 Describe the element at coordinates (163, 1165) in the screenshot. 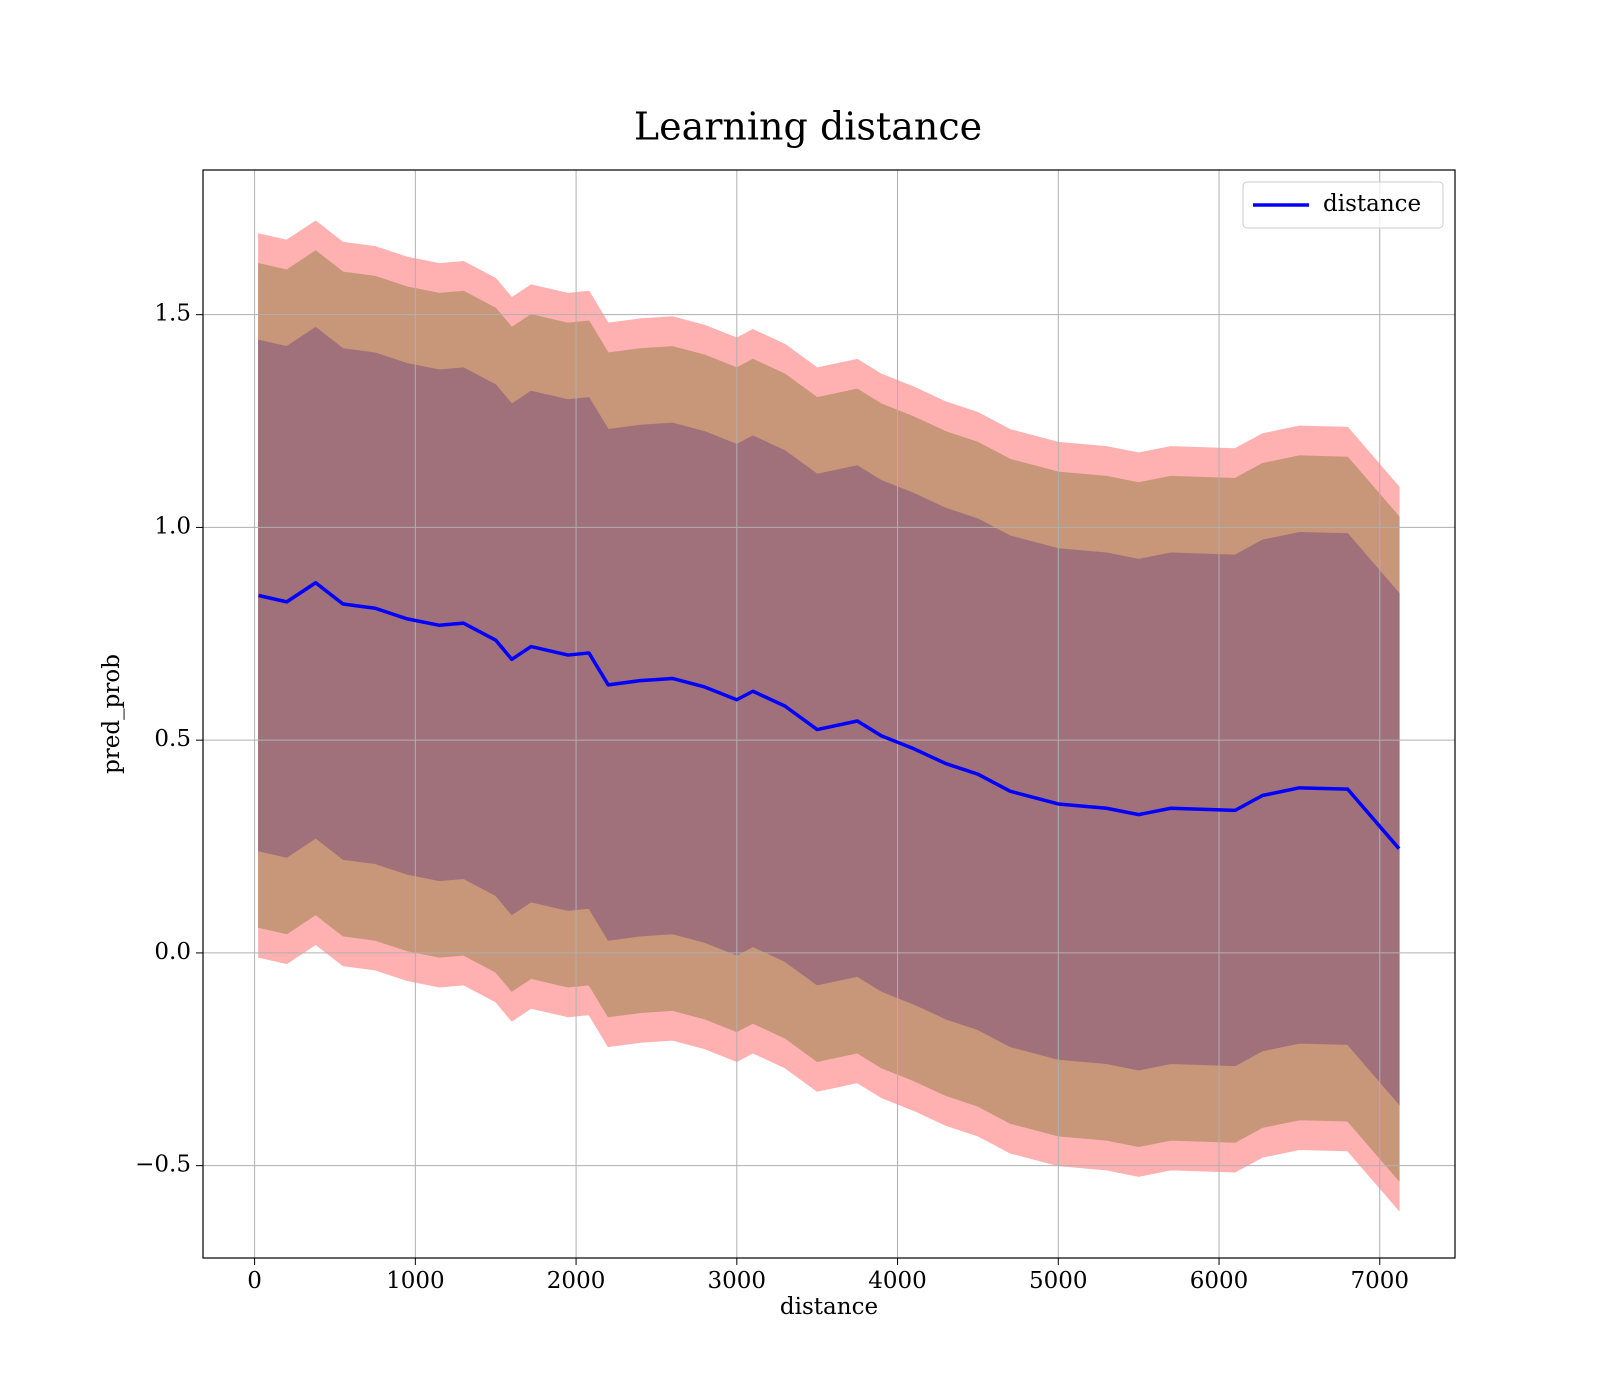

I see `y-tick-label: −0.5` at that location.